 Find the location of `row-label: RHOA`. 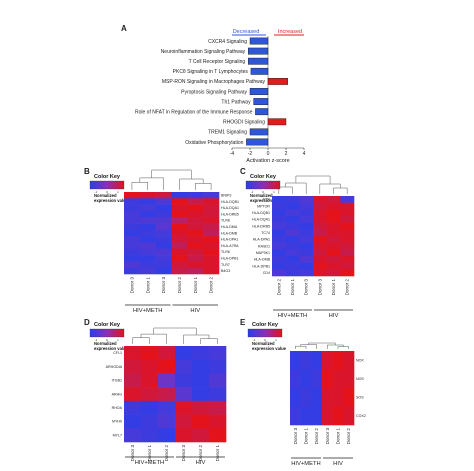

row-label: RHOA is located at coordinates (117, 408).